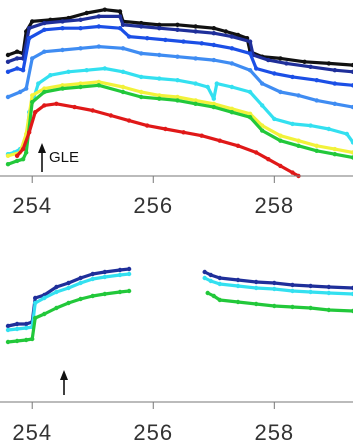 This screenshot has height=448, width=353. I want to click on x-tick-label: 254, so click(32, 205).